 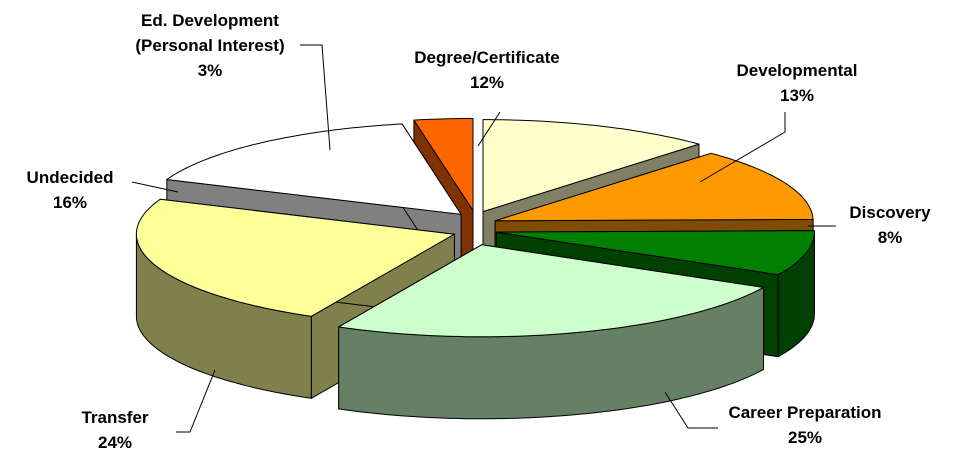 What do you see at coordinates (115, 417) in the screenshot?
I see `slice-name: Transfer` at bounding box center [115, 417].